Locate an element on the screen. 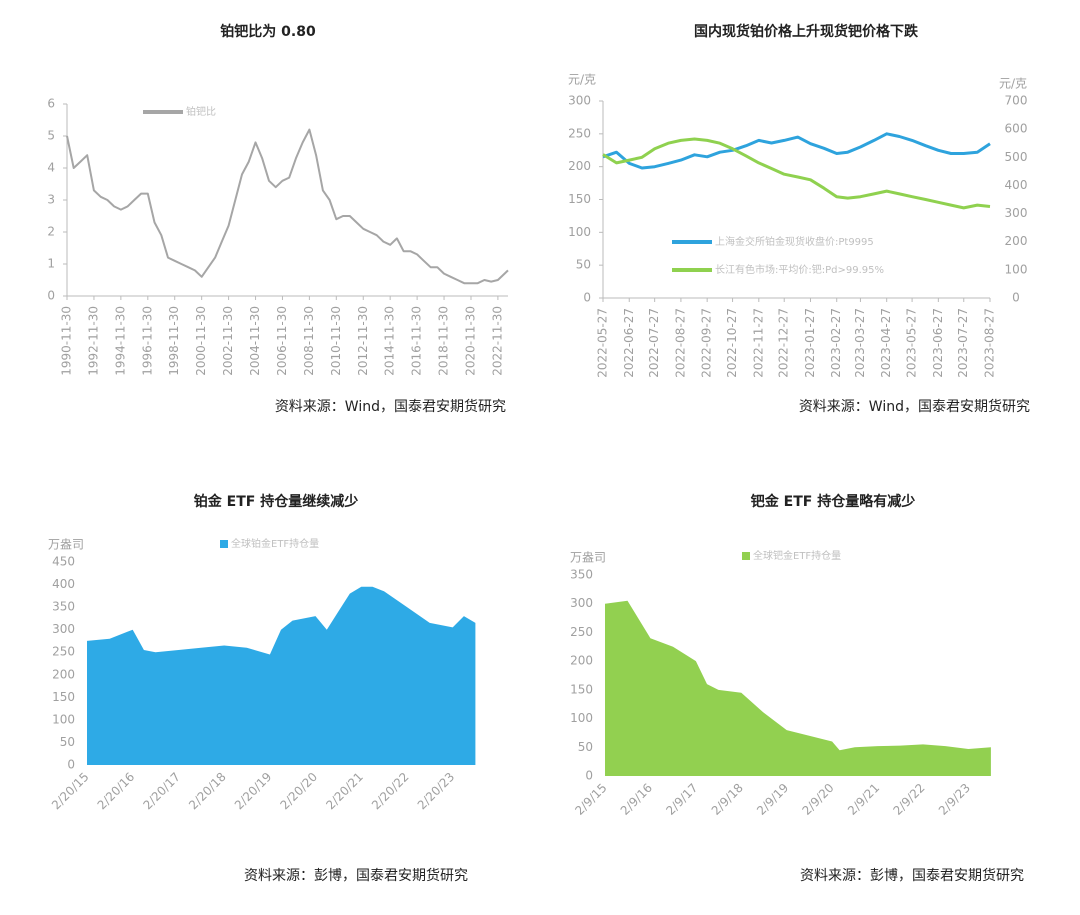  x-tick-label: 2/9/23 is located at coordinates (954, 799).